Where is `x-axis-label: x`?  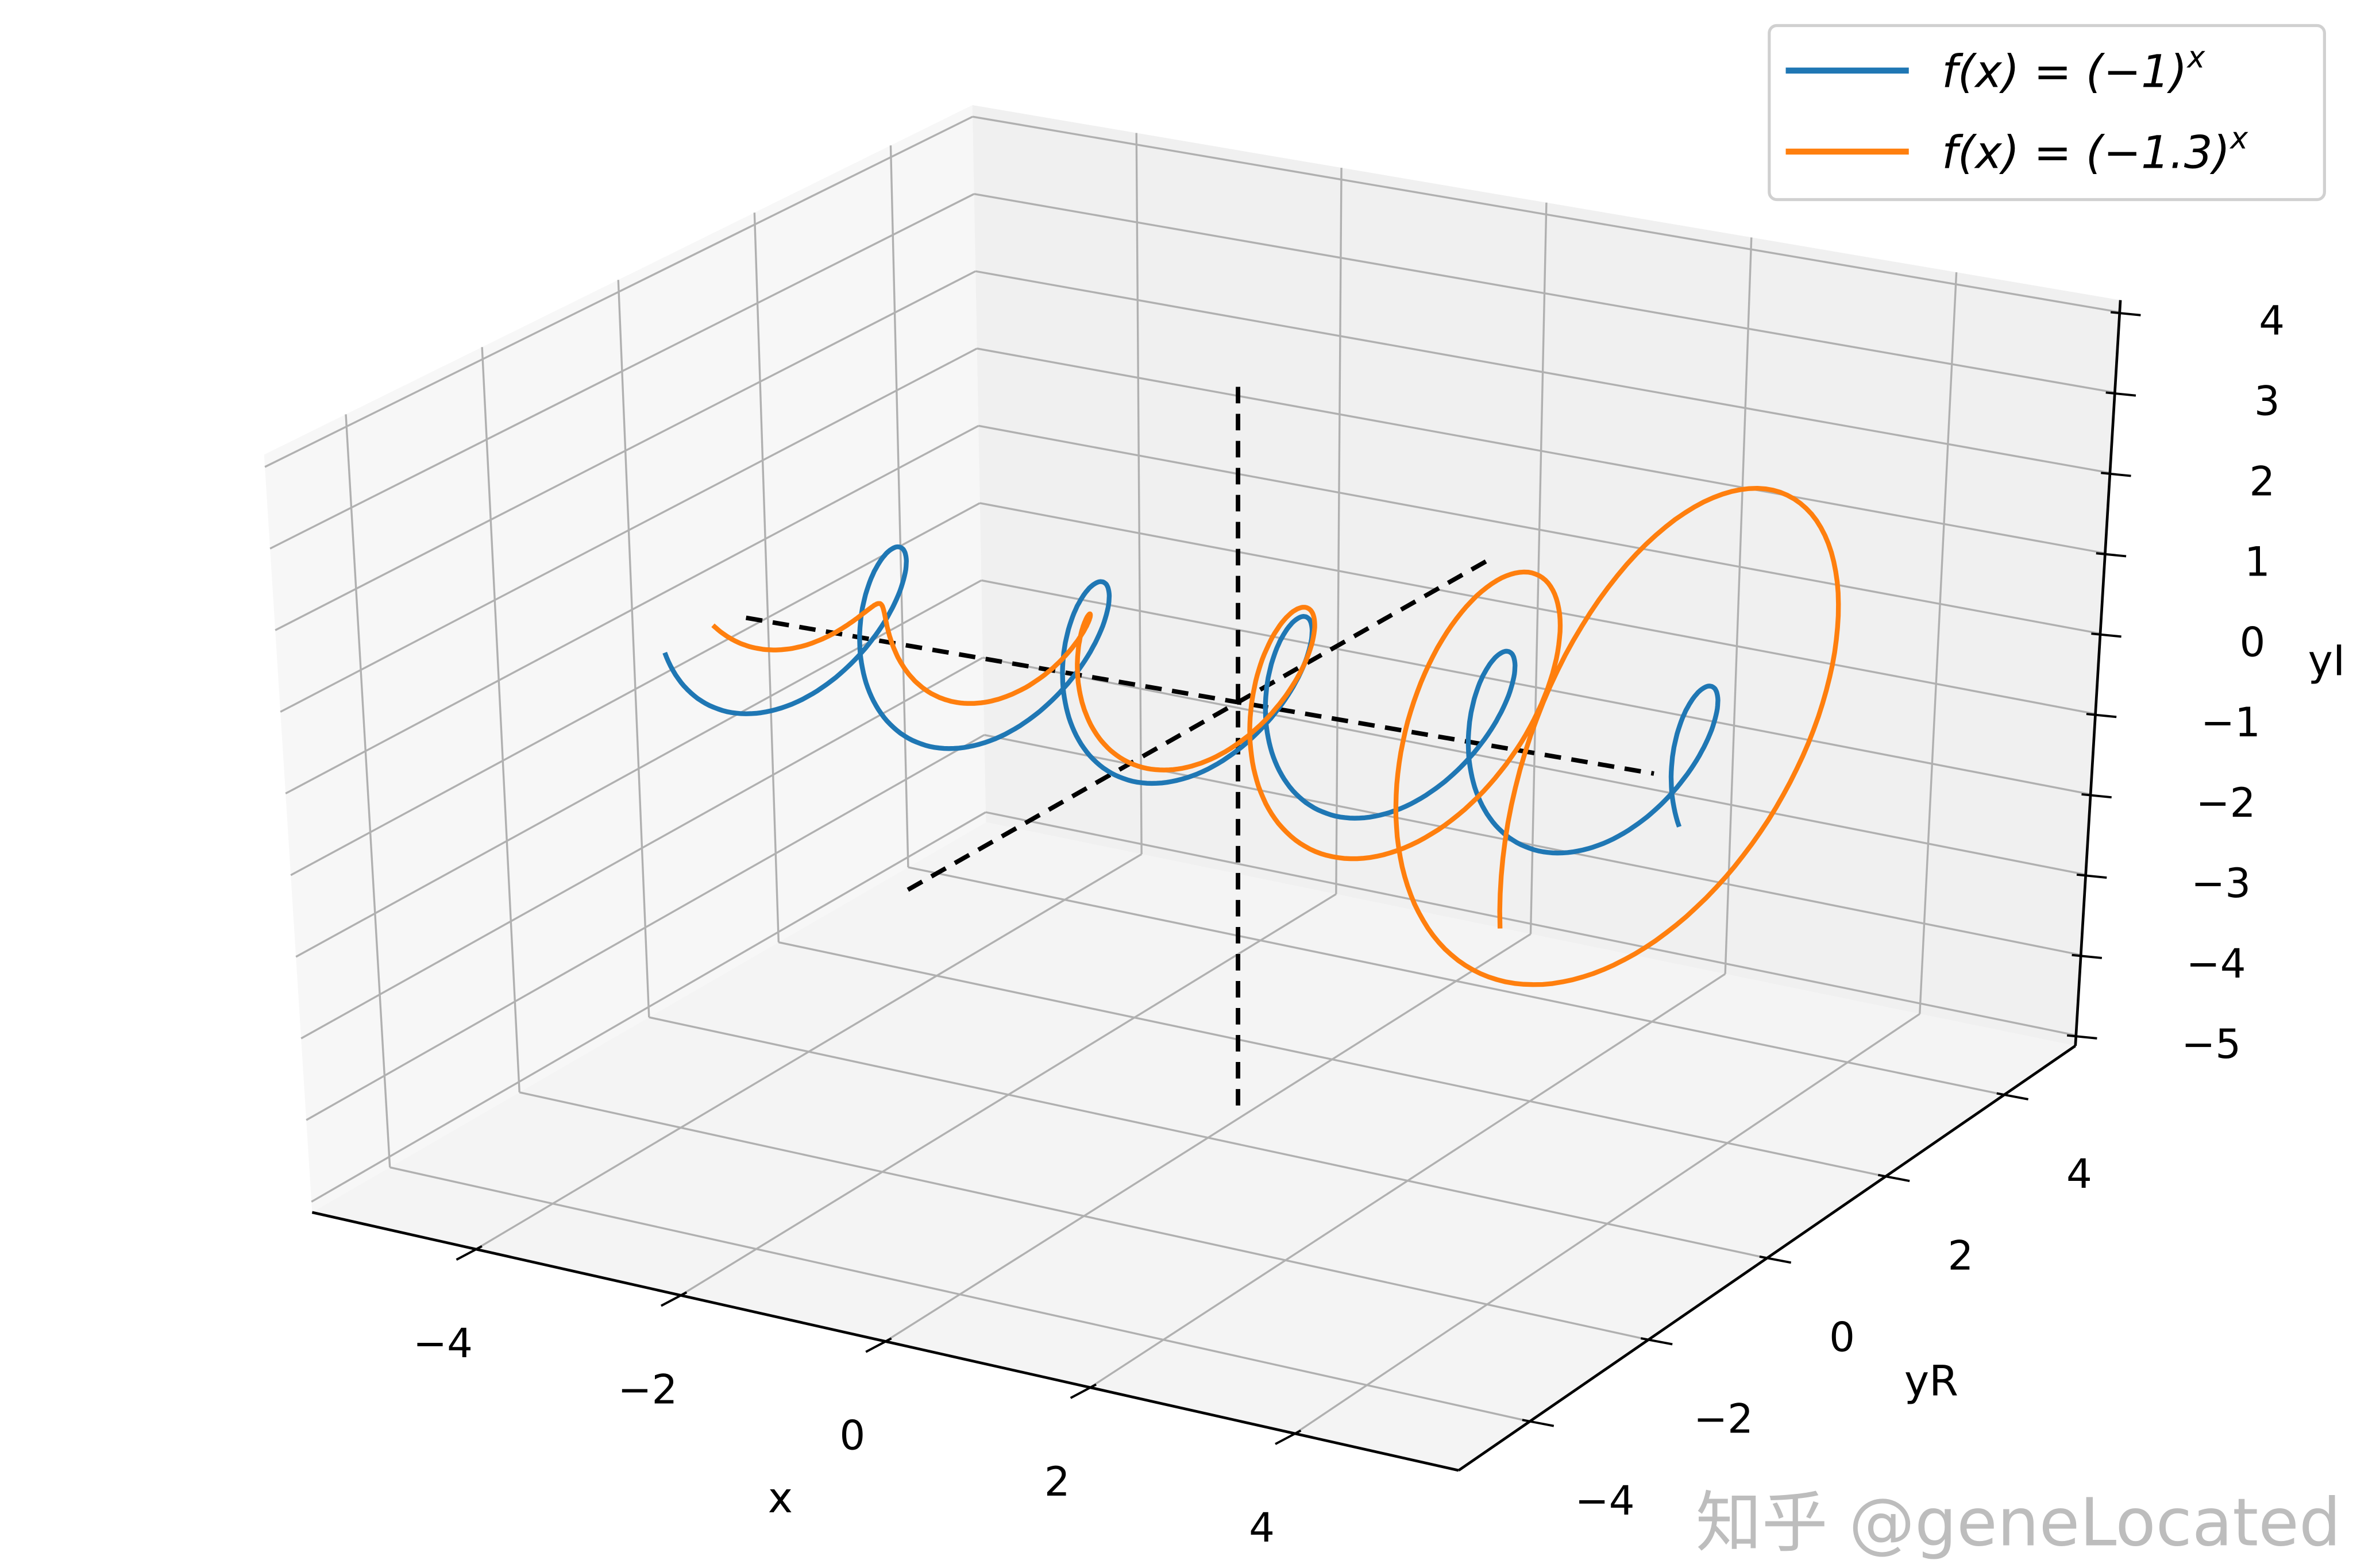 x-axis-label: x is located at coordinates (780, 1498).